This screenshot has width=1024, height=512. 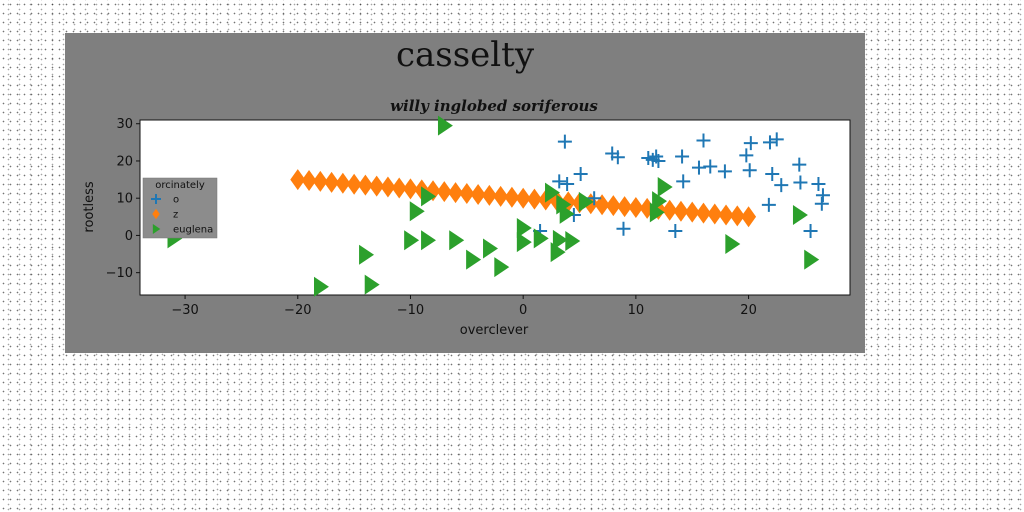 I want to click on y-axis-label: rootless, so click(x=89, y=206).